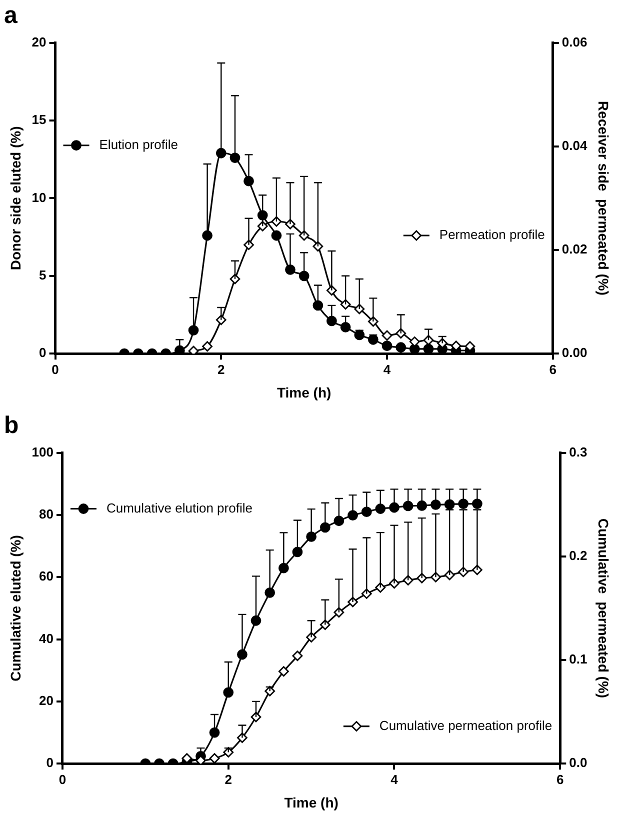  Describe the element at coordinates (39, 197) in the screenshot. I see `y-tick-label: 10` at that location.